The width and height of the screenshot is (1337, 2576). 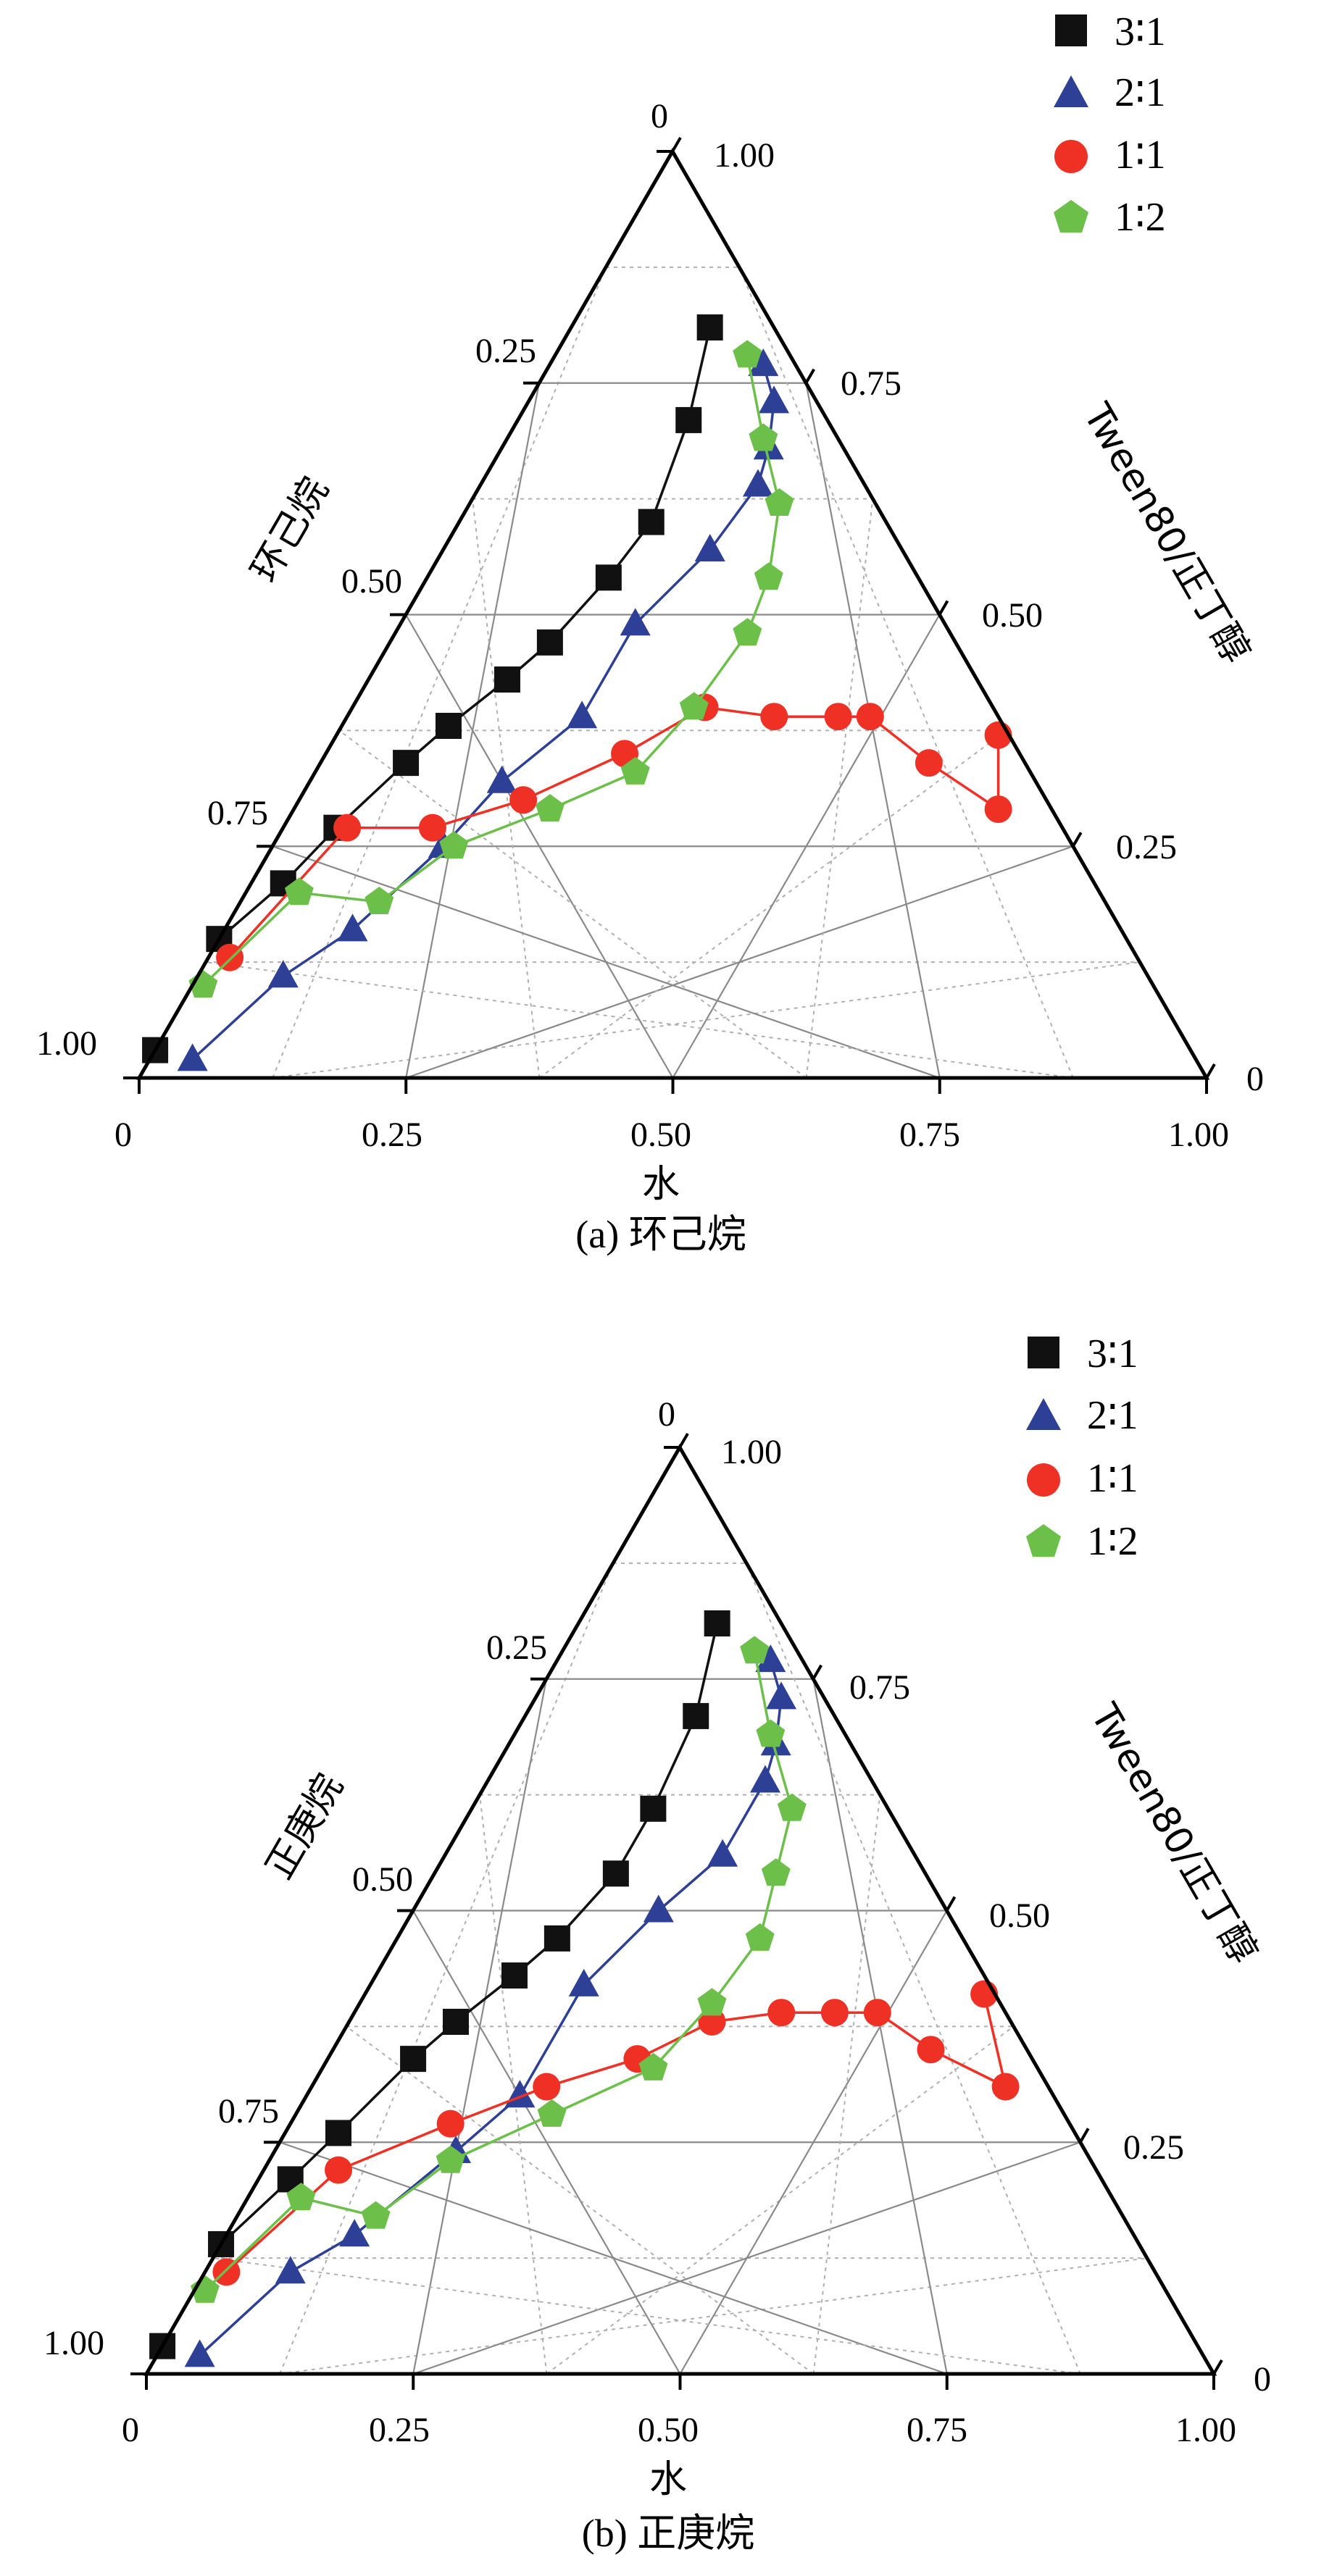 I want to click on right-tick-label-0: 1.00, so click(x=751, y=1452).